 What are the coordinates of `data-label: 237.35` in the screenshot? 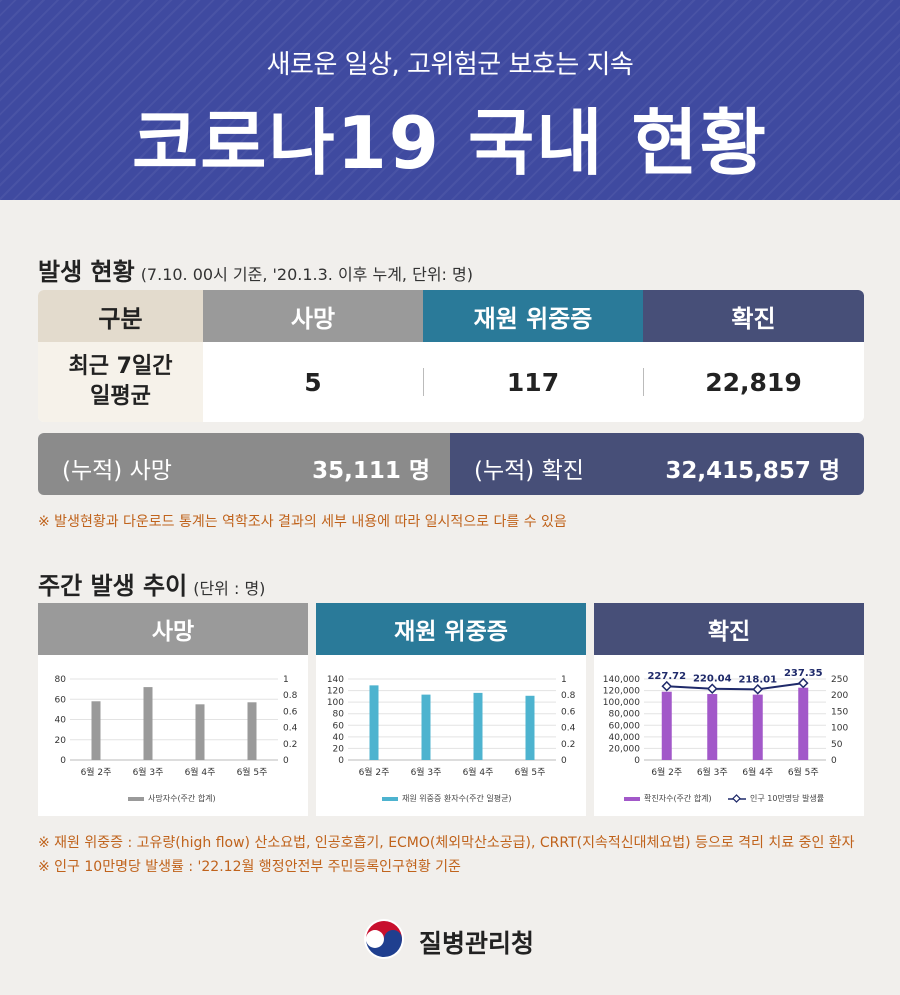 It's located at (803, 673).